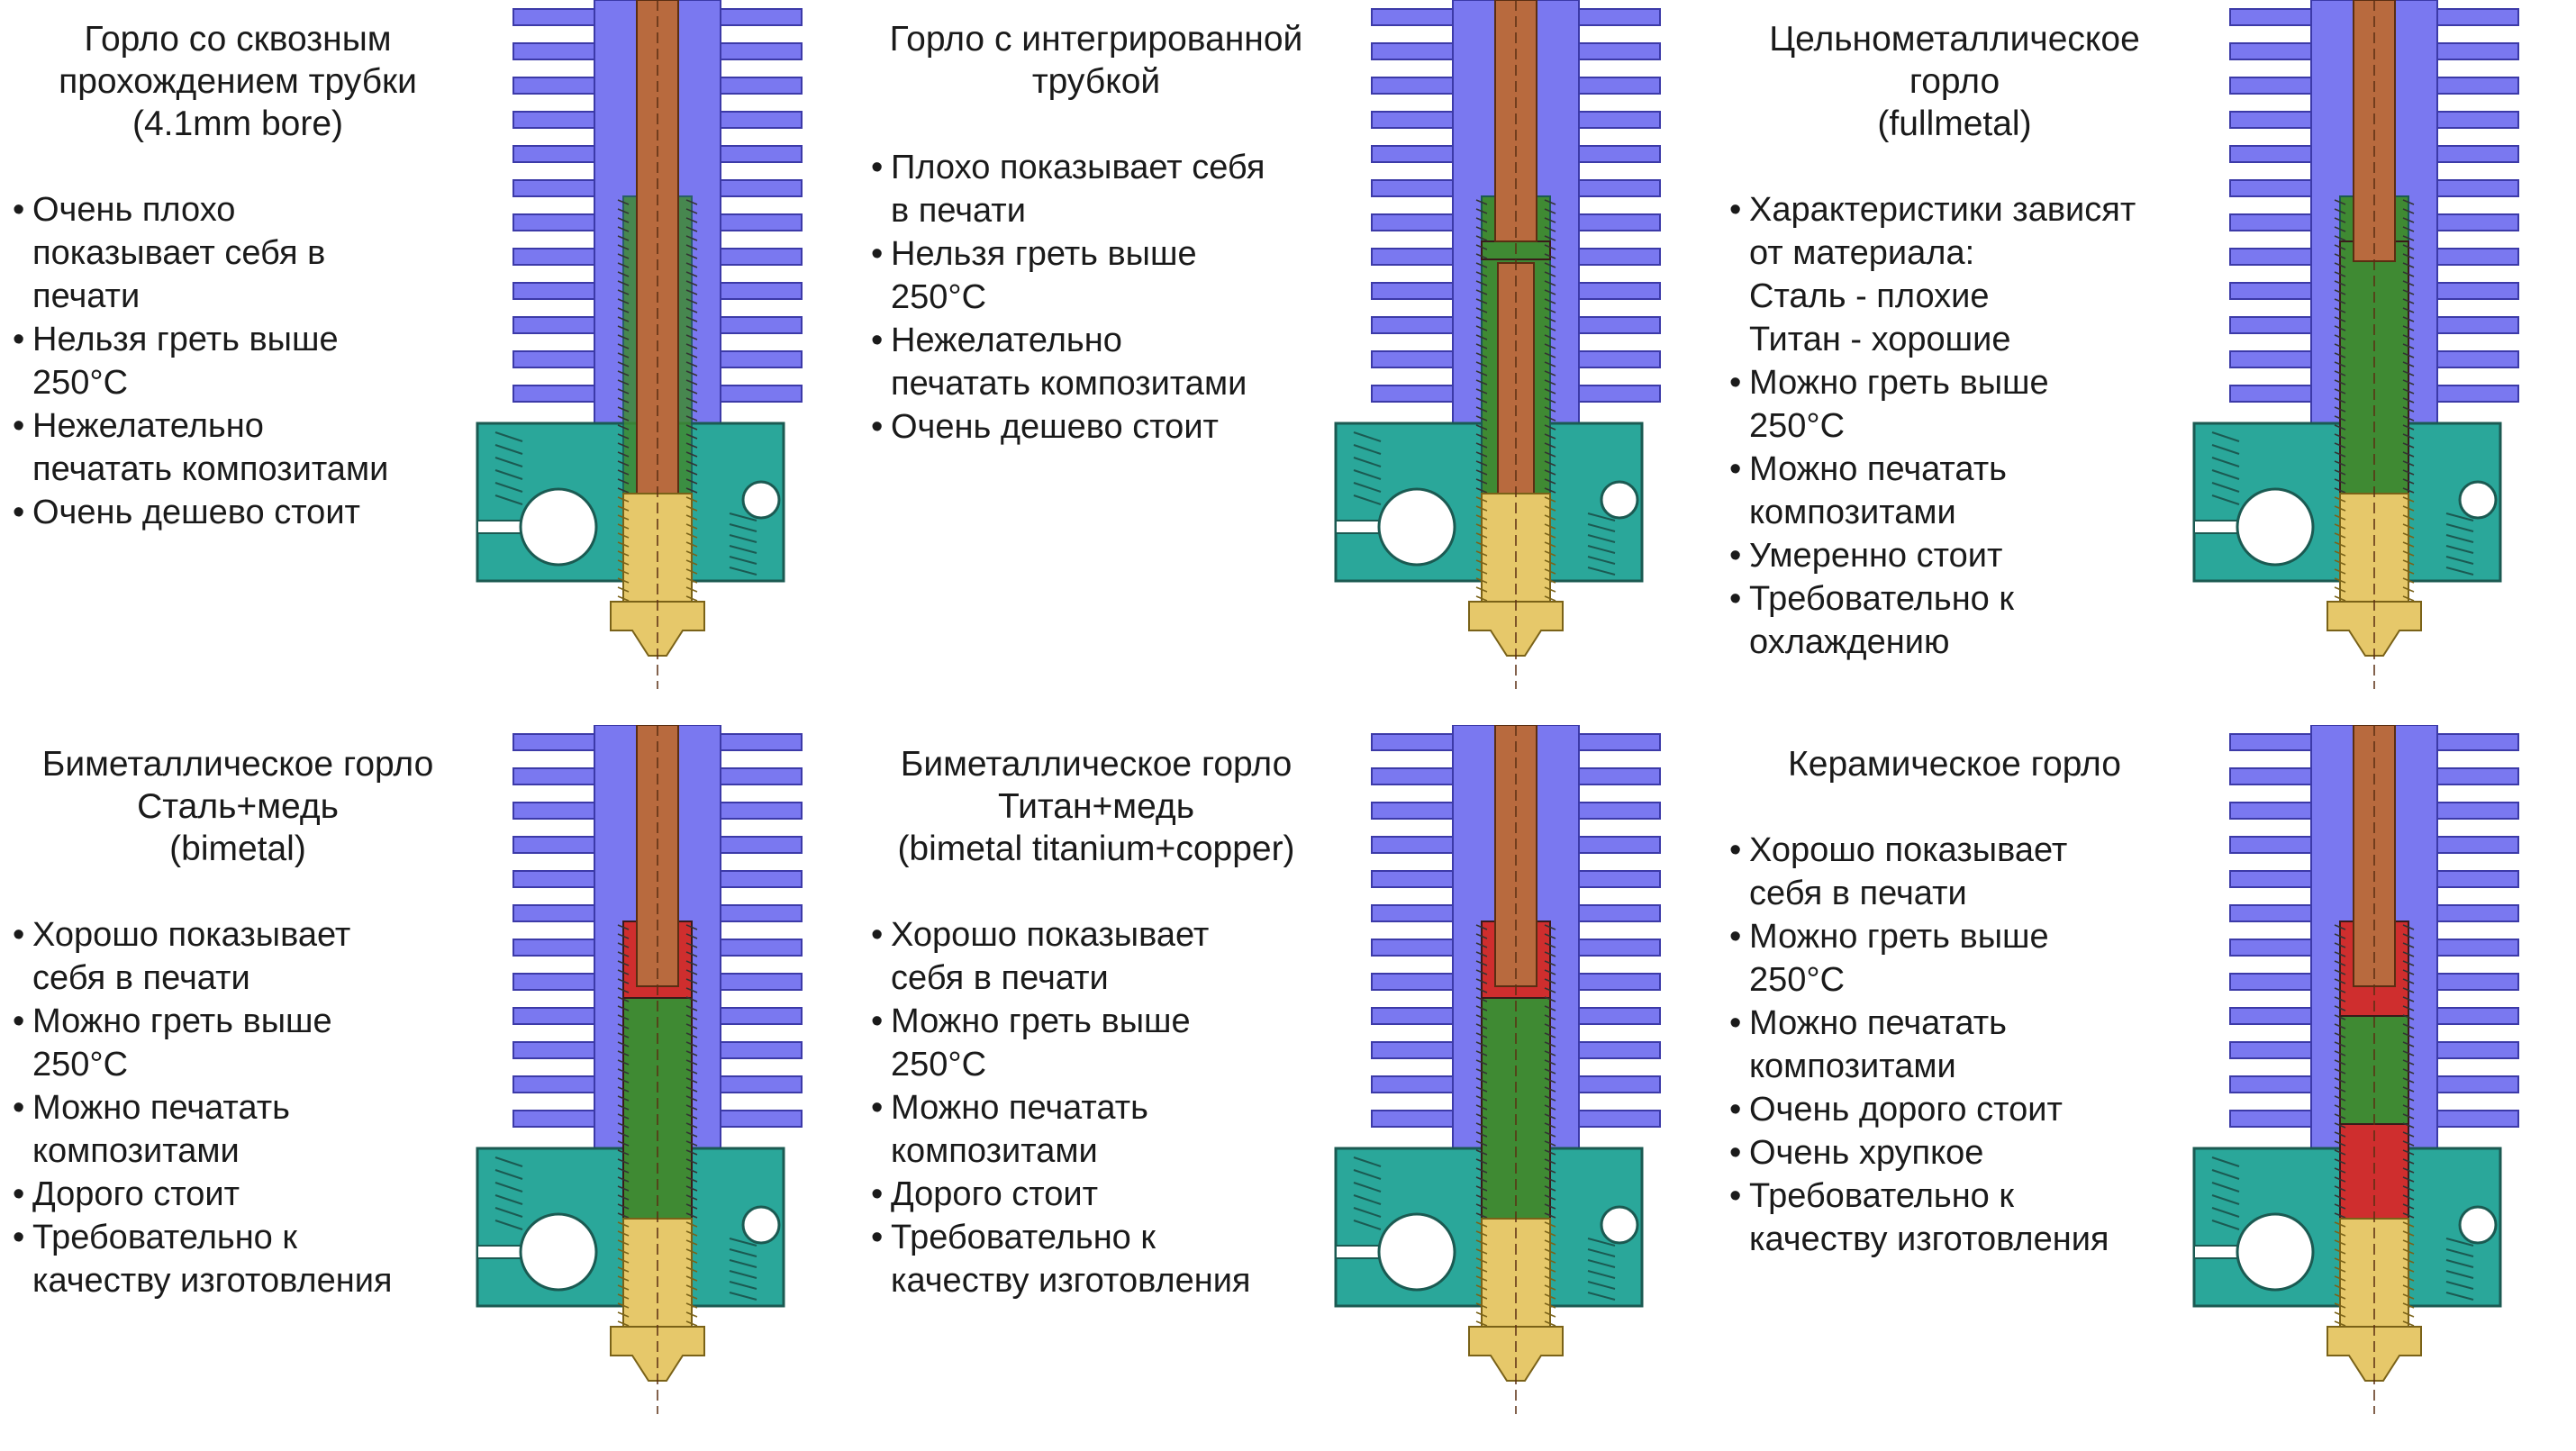 This screenshot has width=2576, height=1451. I want to click on bullet-item: Требовательно к охлаждению, so click(1954, 620).